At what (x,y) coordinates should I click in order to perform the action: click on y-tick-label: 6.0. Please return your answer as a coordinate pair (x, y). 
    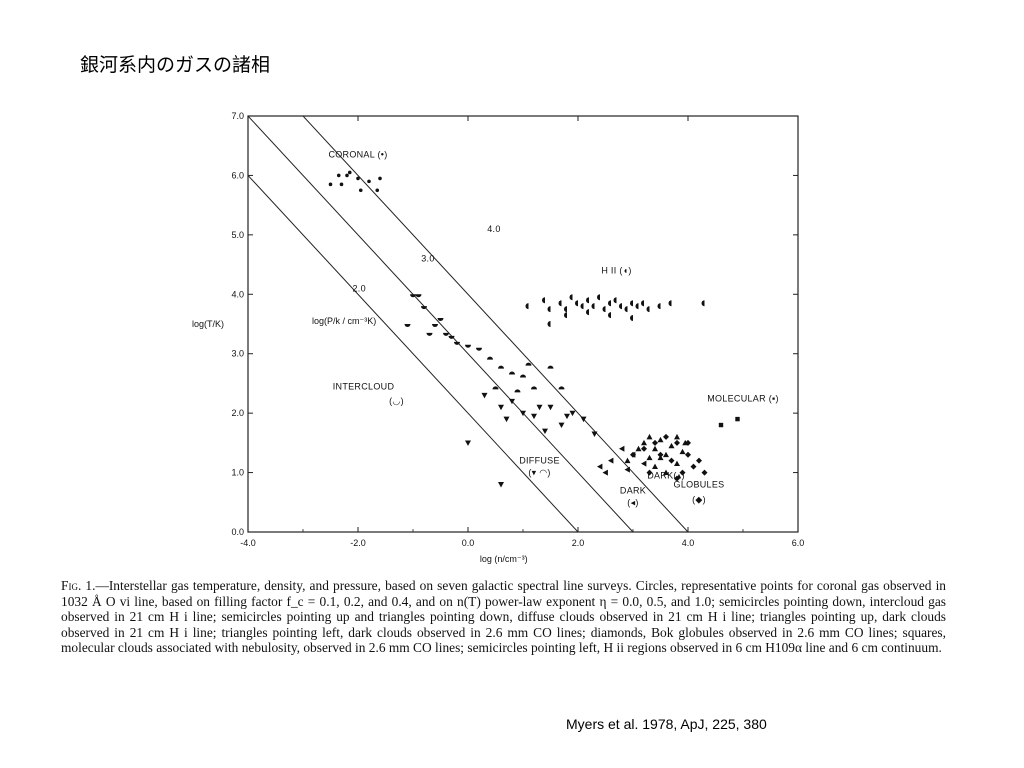
    Looking at the image, I should click on (237, 175).